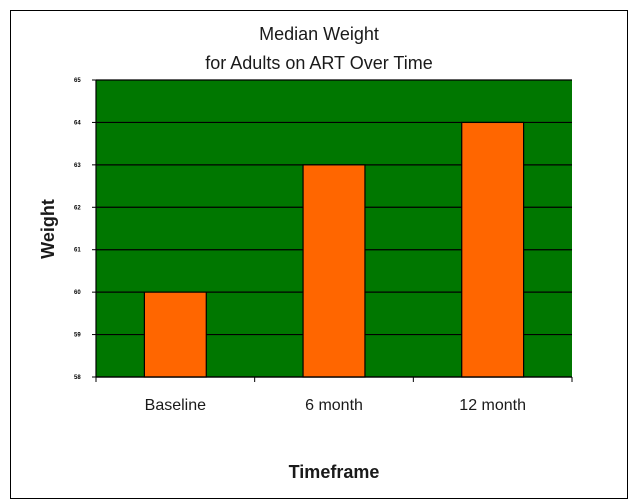  Describe the element at coordinates (318, 63) in the screenshot. I see `chart-title-line-2: for Adults on ART Over Time` at that location.